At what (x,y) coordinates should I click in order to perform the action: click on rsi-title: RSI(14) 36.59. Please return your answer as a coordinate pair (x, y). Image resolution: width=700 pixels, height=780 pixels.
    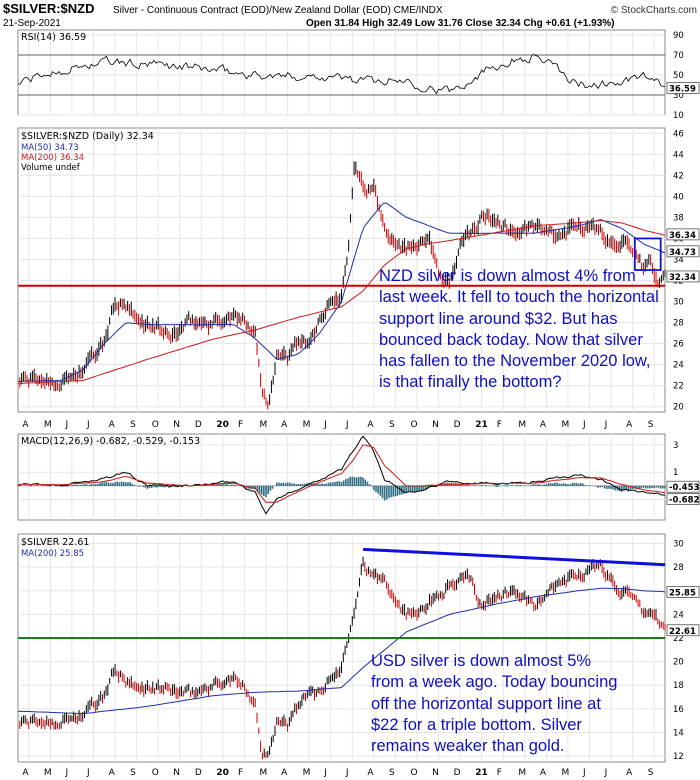
    Looking at the image, I should click on (53, 37).